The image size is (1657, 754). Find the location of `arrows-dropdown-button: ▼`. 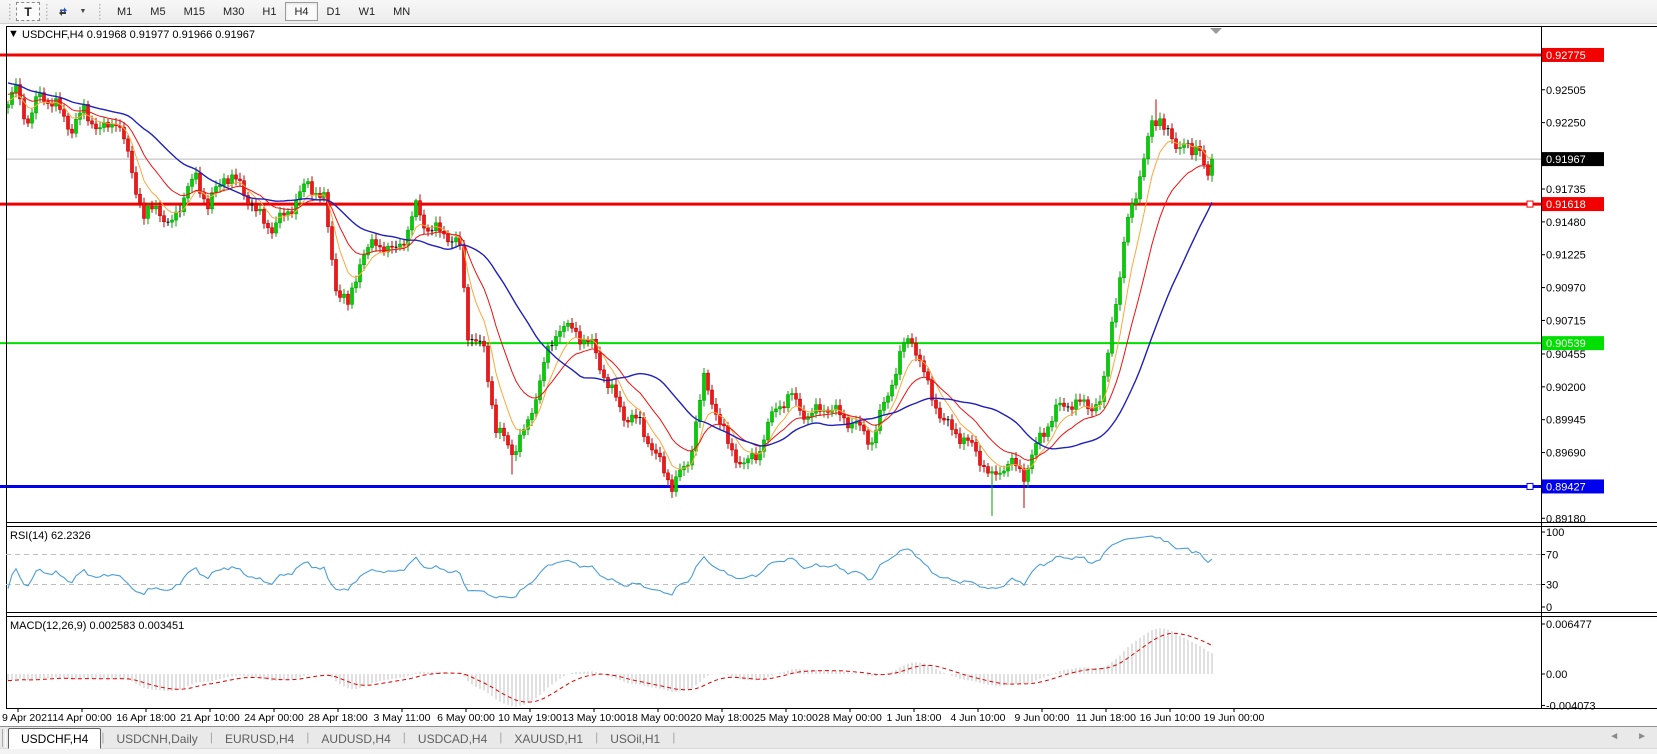

arrows-dropdown-button: ▼ is located at coordinates (83, 11).